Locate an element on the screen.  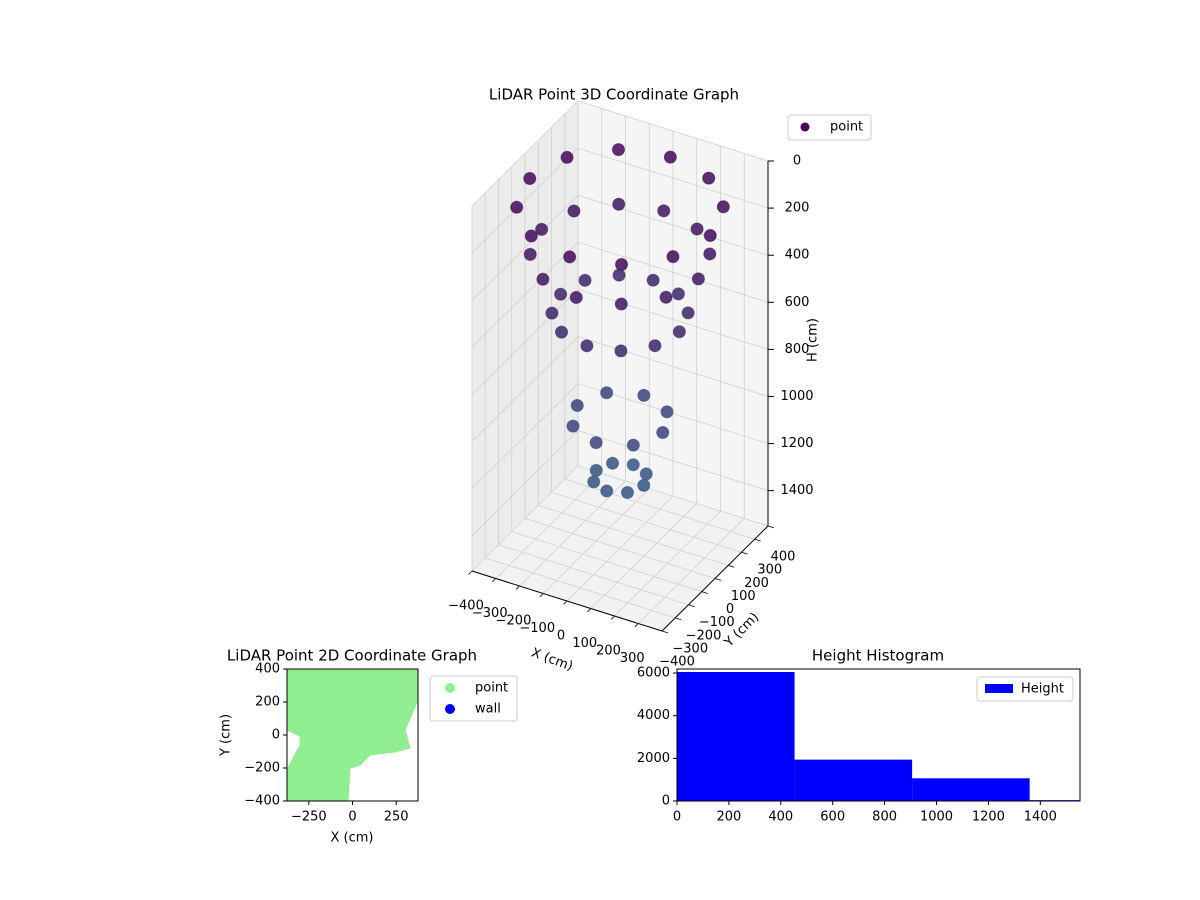
y-tick-label: 6000 is located at coordinates (653, 673).